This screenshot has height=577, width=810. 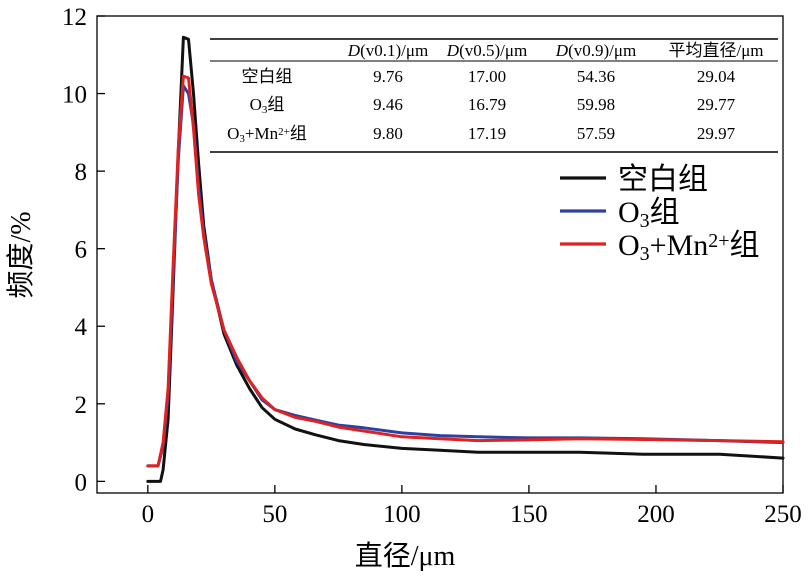 I want to click on table-cell: 9.76, so click(x=388, y=76).